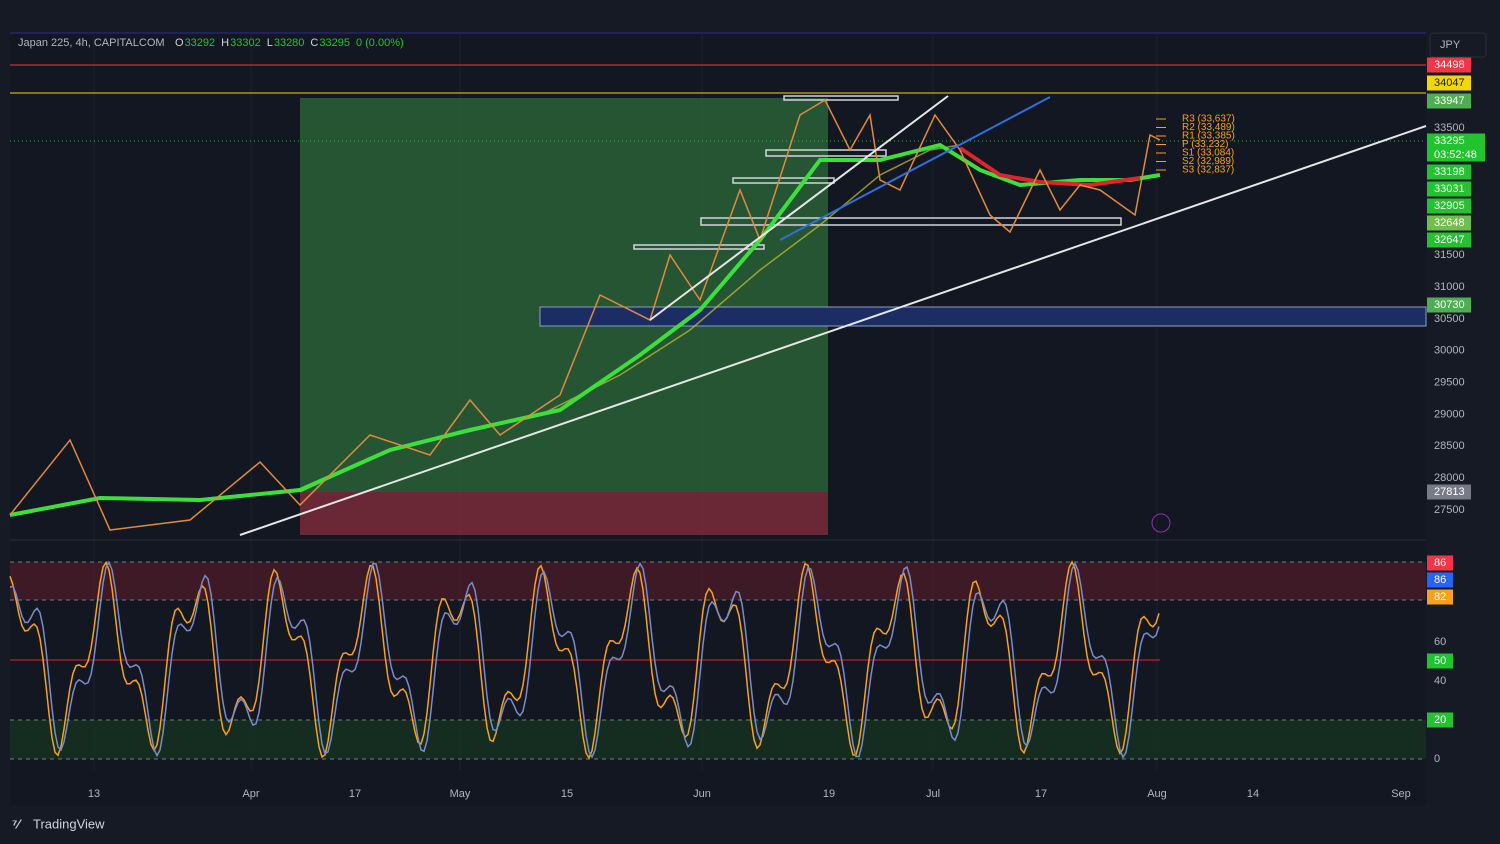 This screenshot has height=844, width=1500. I want to click on ohlc-low-label: L, so click(270, 43).